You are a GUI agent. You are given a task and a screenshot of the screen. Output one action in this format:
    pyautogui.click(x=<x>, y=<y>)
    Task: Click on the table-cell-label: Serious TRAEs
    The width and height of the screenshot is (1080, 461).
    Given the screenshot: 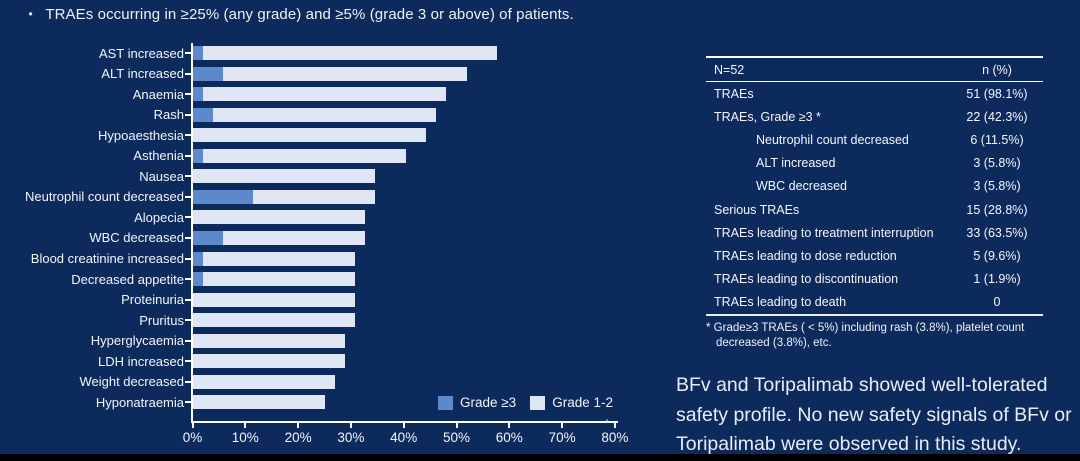 What is the action you would take?
    pyautogui.click(x=757, y=209)
    